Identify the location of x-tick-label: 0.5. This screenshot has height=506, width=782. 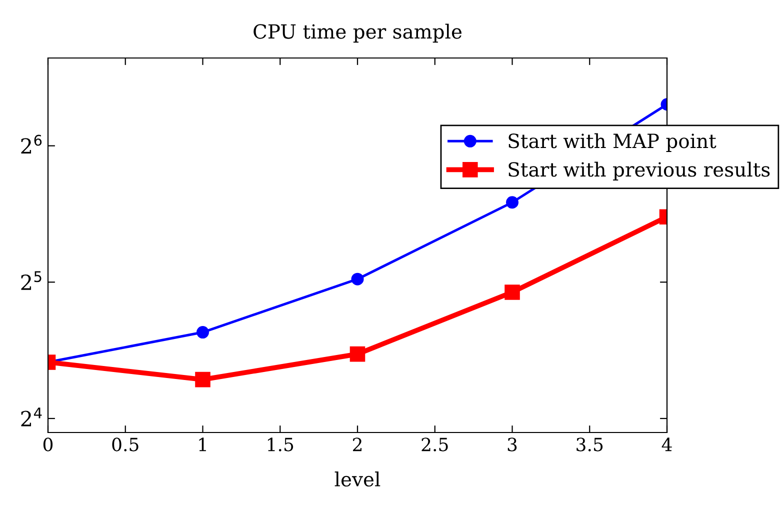
(125, 445).